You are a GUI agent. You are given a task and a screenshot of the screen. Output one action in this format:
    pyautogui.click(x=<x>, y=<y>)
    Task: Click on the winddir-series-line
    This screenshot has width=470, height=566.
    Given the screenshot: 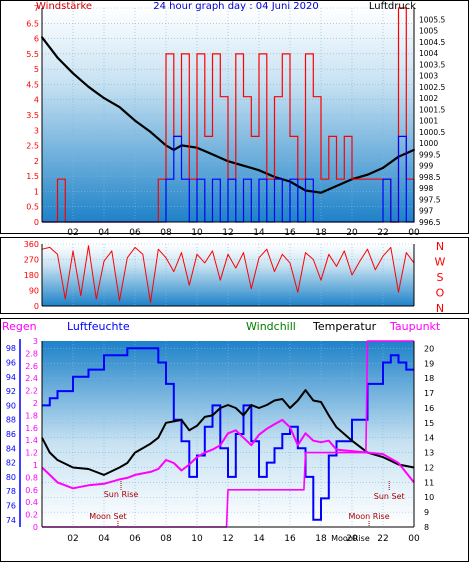 What is the action you would take?
    pyautogui.click(x=228, y=274)
    